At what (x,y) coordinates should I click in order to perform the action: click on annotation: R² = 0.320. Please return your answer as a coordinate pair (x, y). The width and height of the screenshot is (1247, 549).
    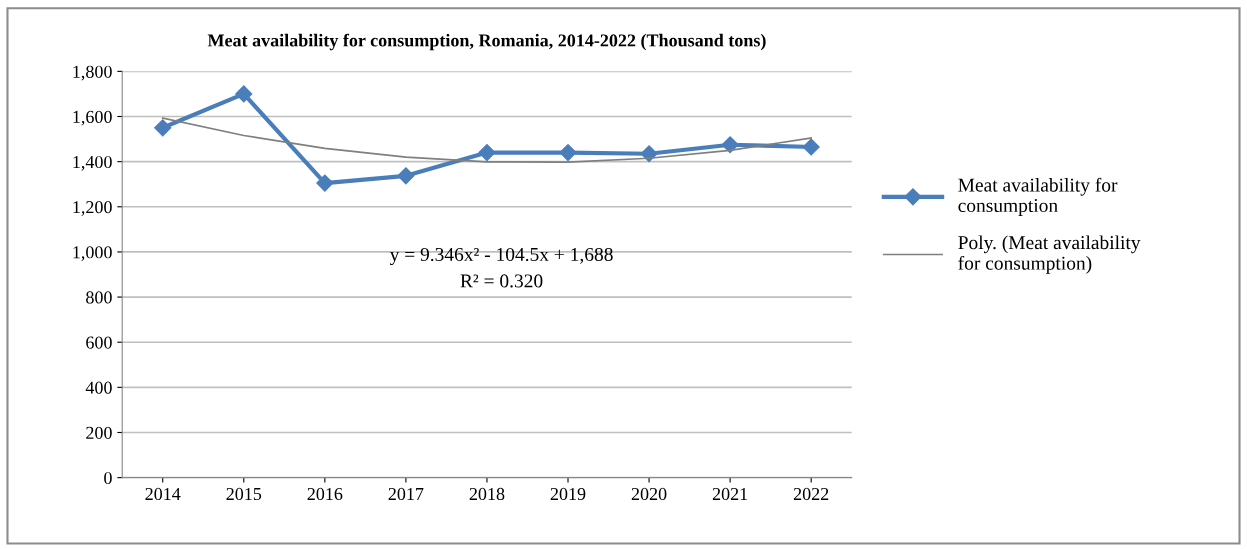
    Looking at the image, I should click on (501, 281).